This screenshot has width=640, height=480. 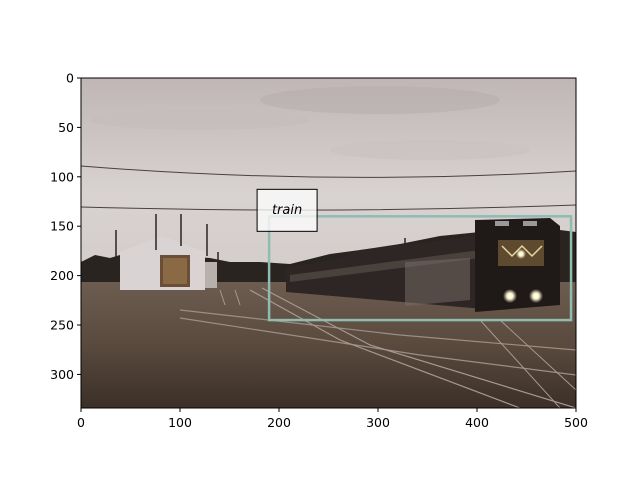 I want to click on x-axis-ticks: 0 100 200 300 400 500, so click(x=332, y=419).